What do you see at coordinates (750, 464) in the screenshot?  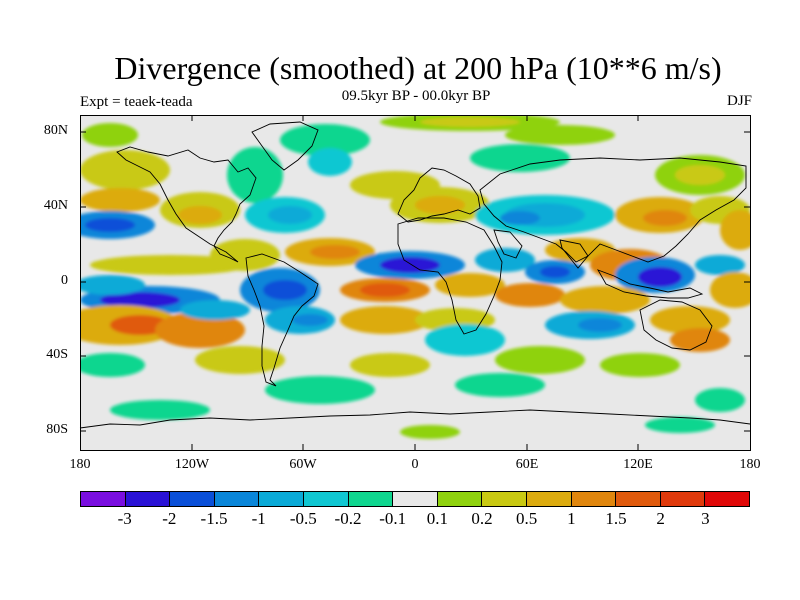 I see `lon-label-180e: 180` at bounding box center [750, 464].